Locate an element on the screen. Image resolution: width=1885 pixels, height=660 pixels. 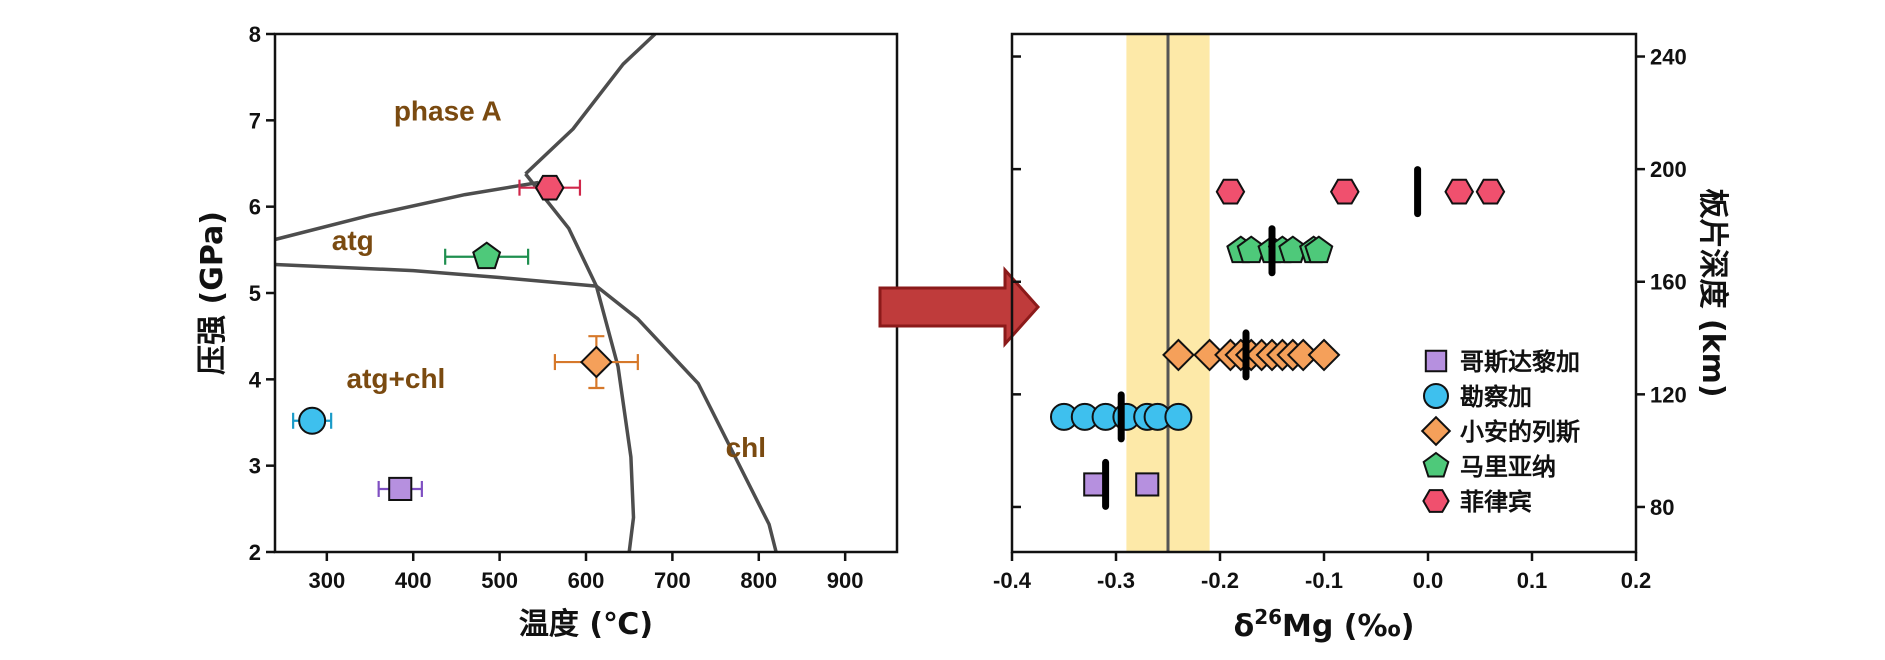
x-tick-label: 500 is located at coordinates (499, 580).